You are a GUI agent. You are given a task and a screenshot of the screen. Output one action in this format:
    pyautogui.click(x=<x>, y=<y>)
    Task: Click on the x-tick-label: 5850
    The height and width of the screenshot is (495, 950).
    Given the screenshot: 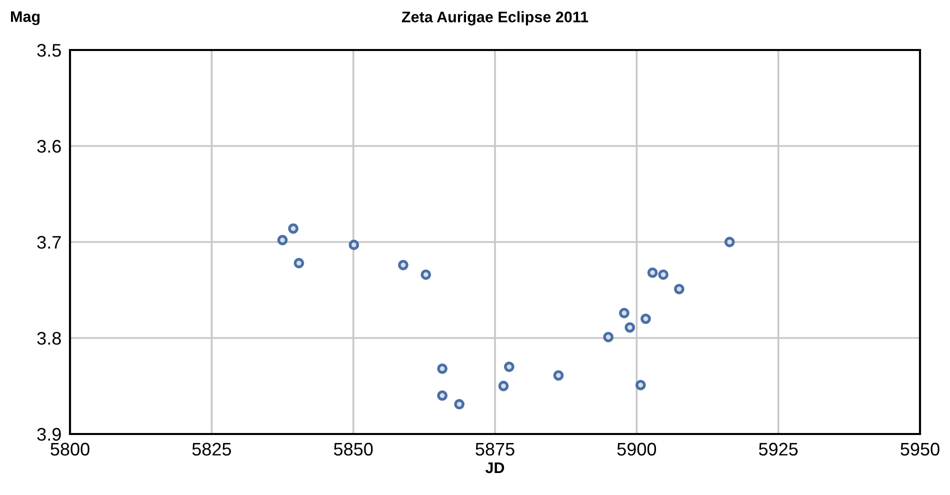 What is the action you would take?
    pyautogui.click(x=353, y=449)
    